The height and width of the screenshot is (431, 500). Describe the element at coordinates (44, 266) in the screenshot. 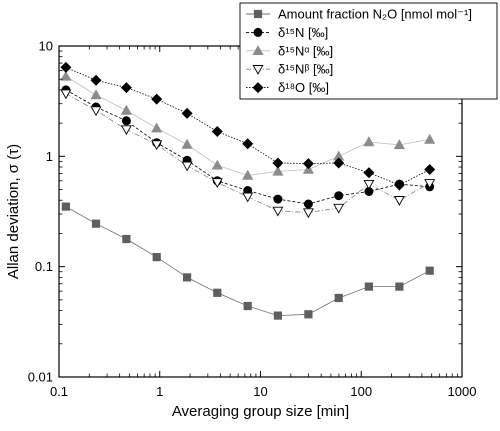

I see `y-tick-label: 0.1` at that location.